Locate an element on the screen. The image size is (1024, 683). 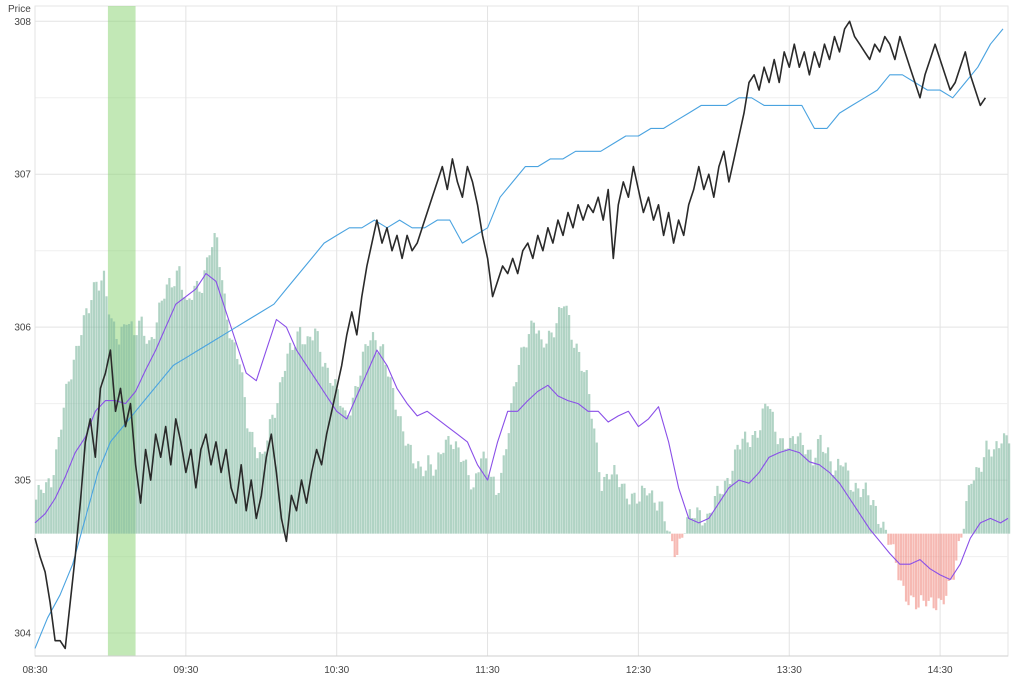
y-tick-label: 307 is located at coordinates (22, 175).